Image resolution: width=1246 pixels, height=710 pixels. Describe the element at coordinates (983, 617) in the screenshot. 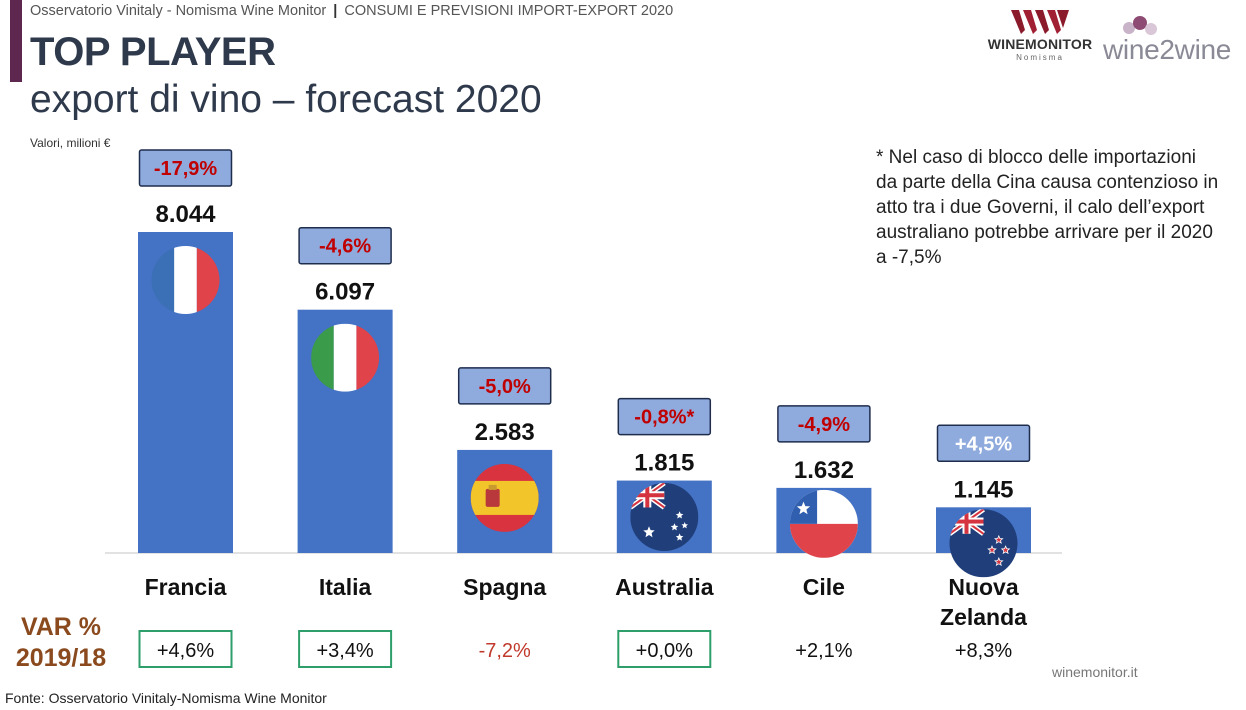

I see `category-label: Zelanda` at that location.